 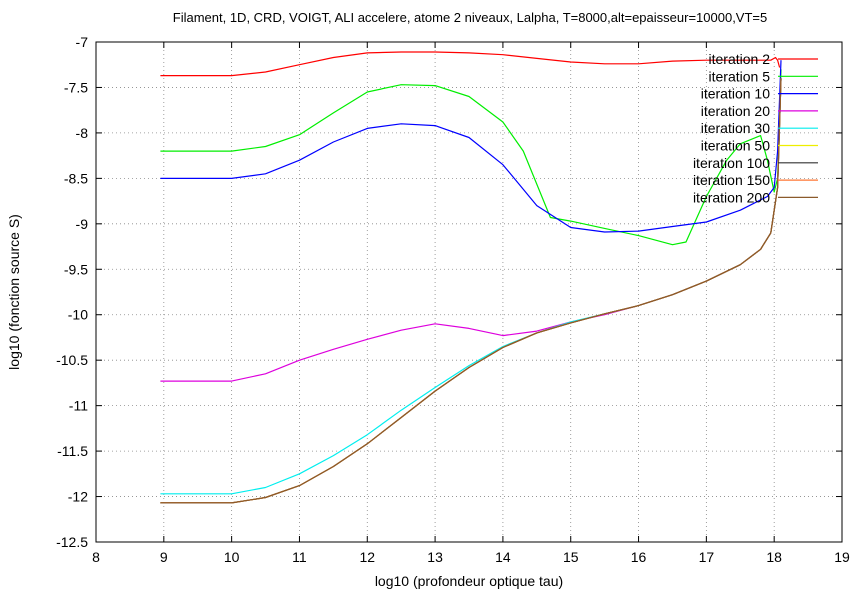 What do you see at coordinates (435, 557) in the screenshot?
I see `x-tick-label: 13` at bounding box center [435, 557].